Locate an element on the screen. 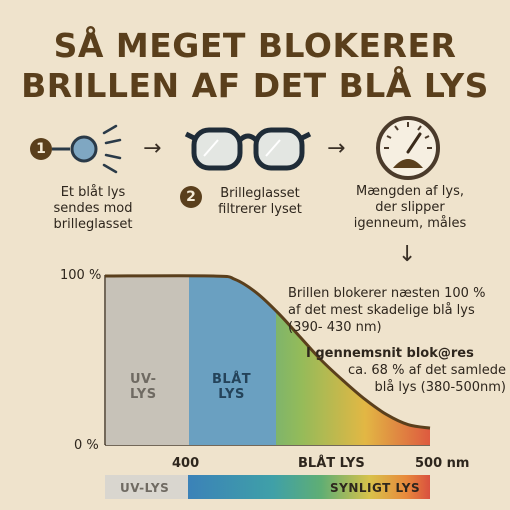 This screenshot has height=510, width=510. visible-light-label: SYNLIGT LYS is located at coordinates (375, 488).